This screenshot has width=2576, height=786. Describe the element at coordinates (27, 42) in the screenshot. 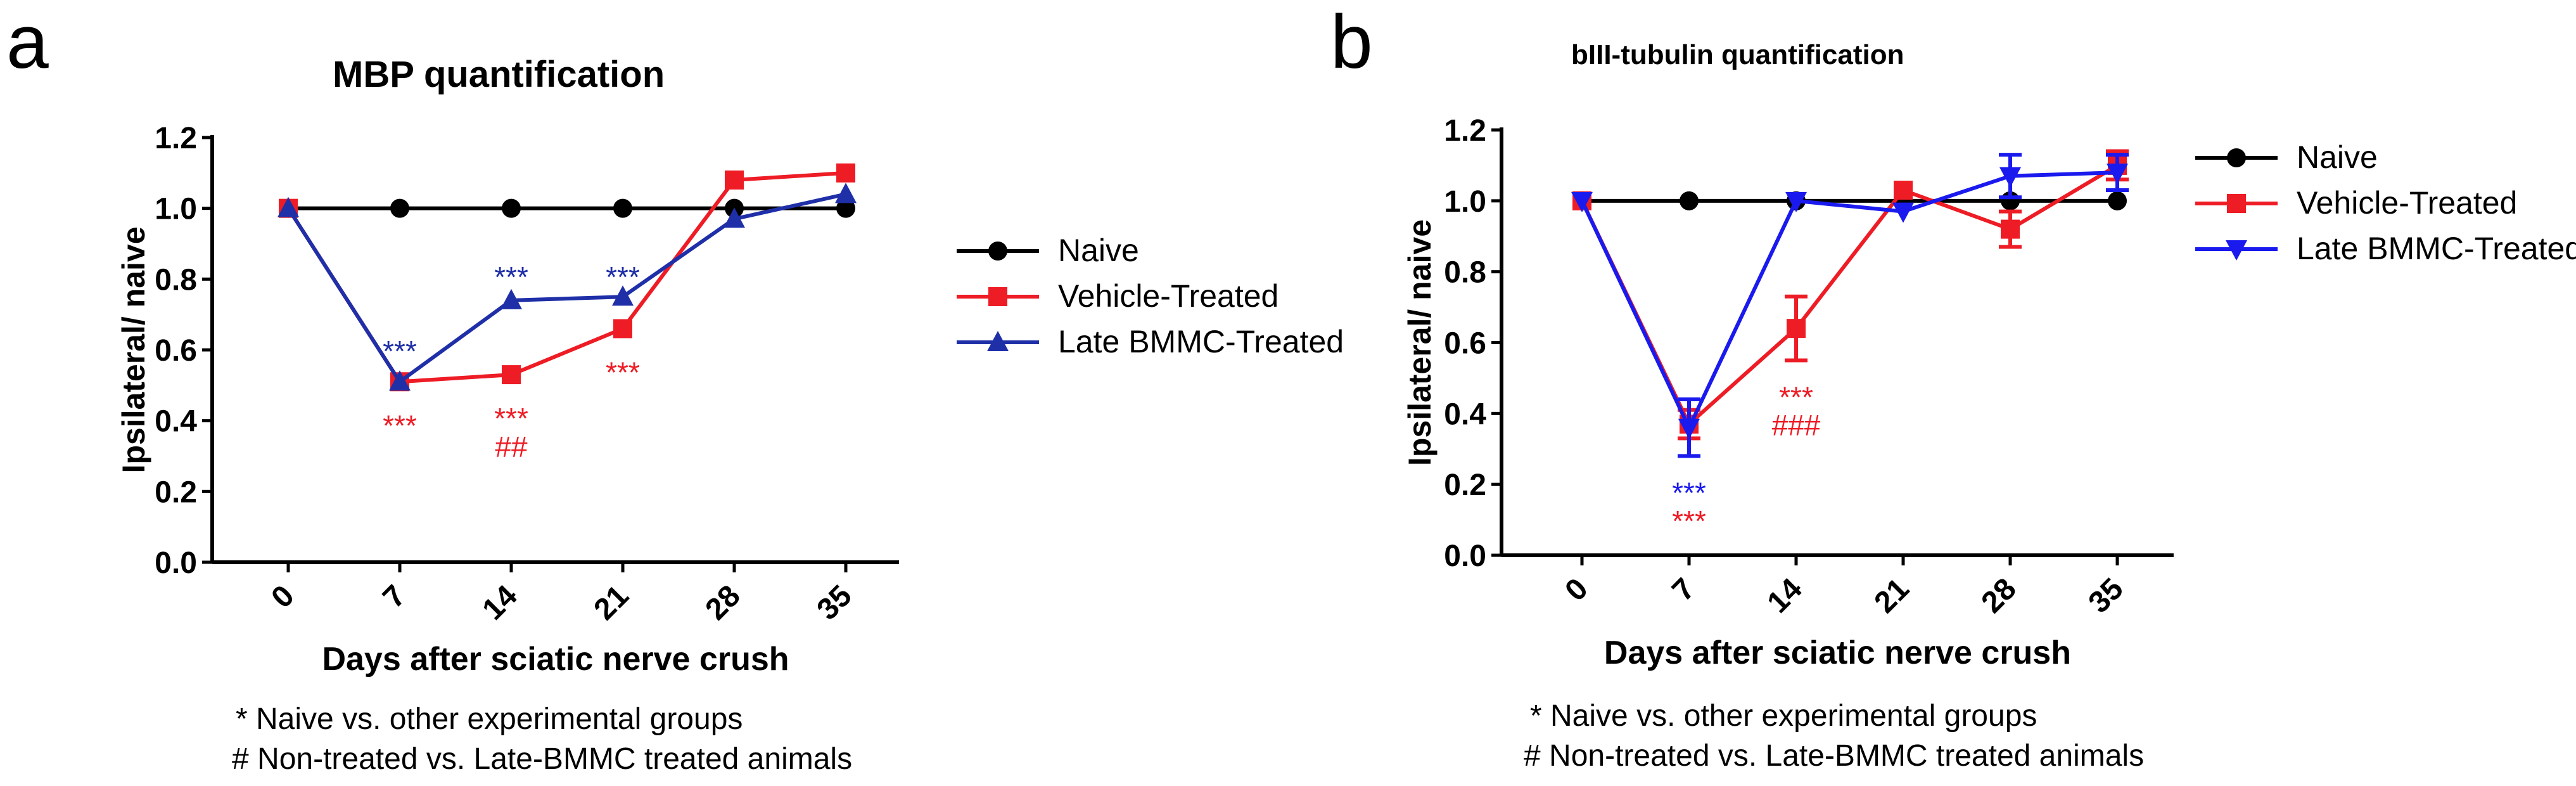

I see `panel-letter: a` at that location.